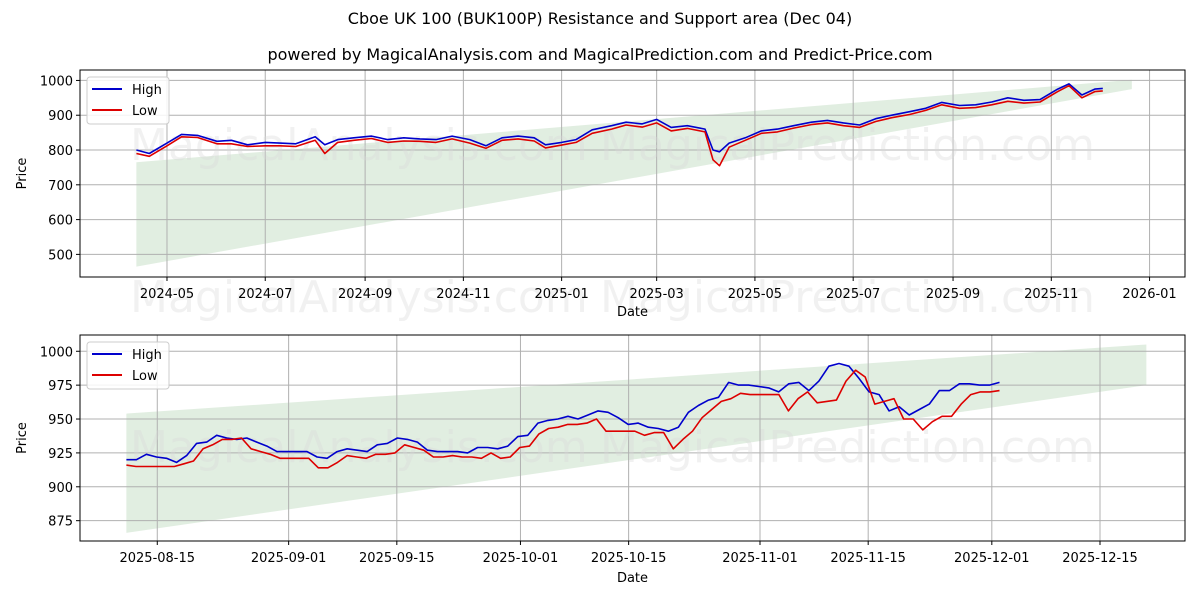 The image size is (1200, 600). Describe the element at coordinates (365, 294) in the screenshot. I see `x-tick-label: 2024-09` at that location.